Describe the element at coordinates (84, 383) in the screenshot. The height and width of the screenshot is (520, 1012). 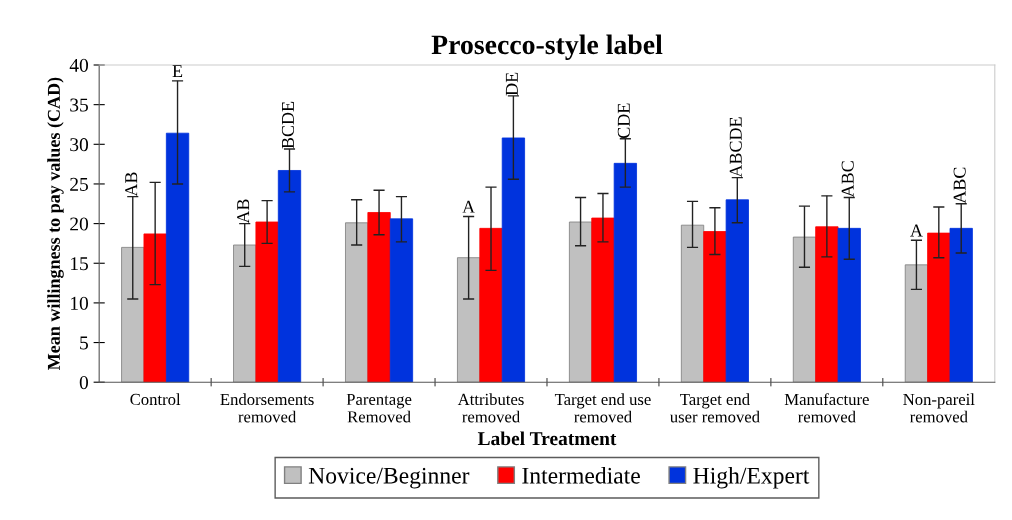
I see `y-tick-label: 0` at that location.